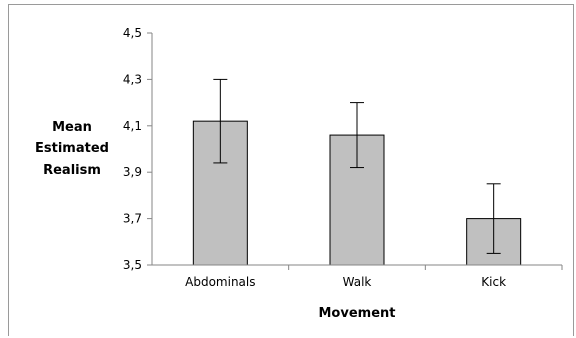 This screenshot has width=576, height=338. Describe the element at coordinates (374, 277) in the screenshot. I see `x-axis-ticks: Abdominals Walk Kick` at that location.